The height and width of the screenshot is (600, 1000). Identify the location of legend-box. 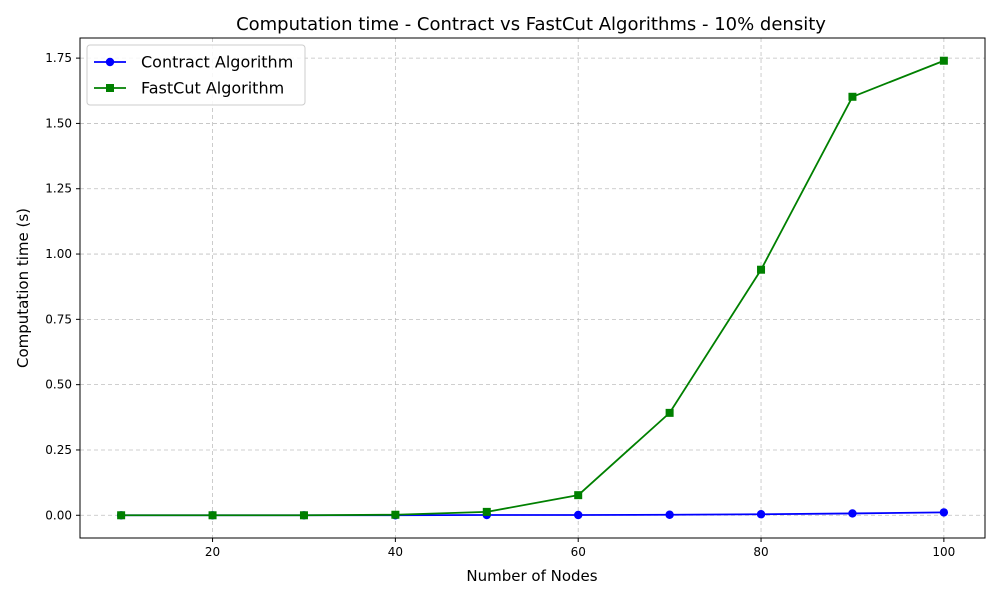
(196, 75).